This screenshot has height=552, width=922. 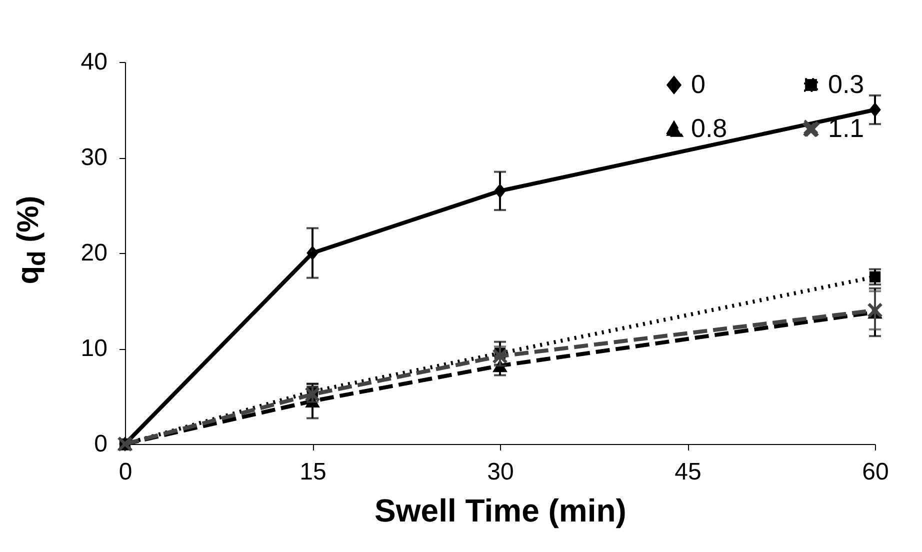 What do you see at coordinates (688, 472) in the screenshot?
I see `x-tick-label: 45` at bounding box center [688, 472].